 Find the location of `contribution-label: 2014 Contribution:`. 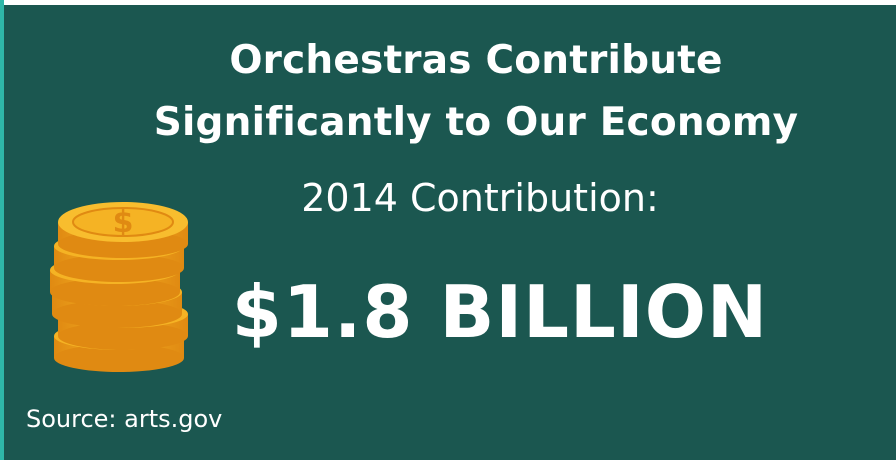

contribution-label: 2014 Contribution: is located at coordinates (480, 198).